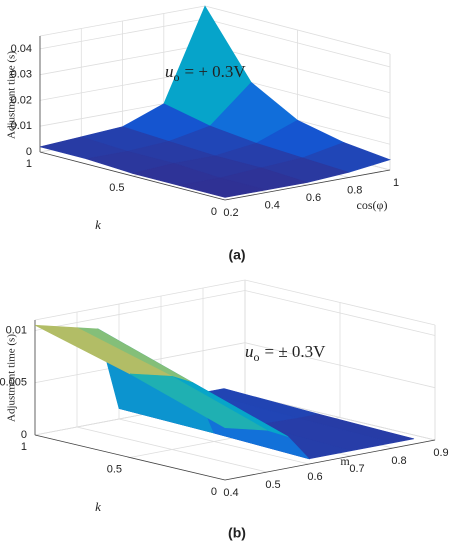 This screenshot has width=474, height=544. What do you see at coordinates (230, 213) in the screenshot?
I see `x-tick-label: 0.2` at bounding box center [230, 213].